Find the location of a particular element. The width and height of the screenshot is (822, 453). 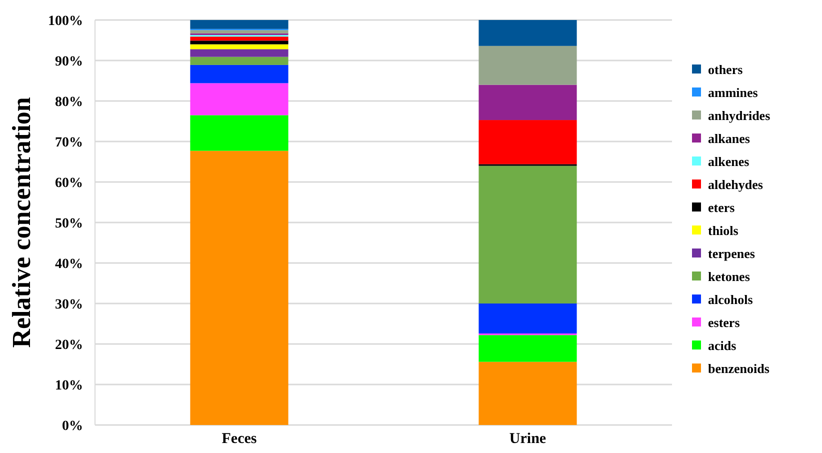

legend-label: acids is located at coordinates (722, 346).